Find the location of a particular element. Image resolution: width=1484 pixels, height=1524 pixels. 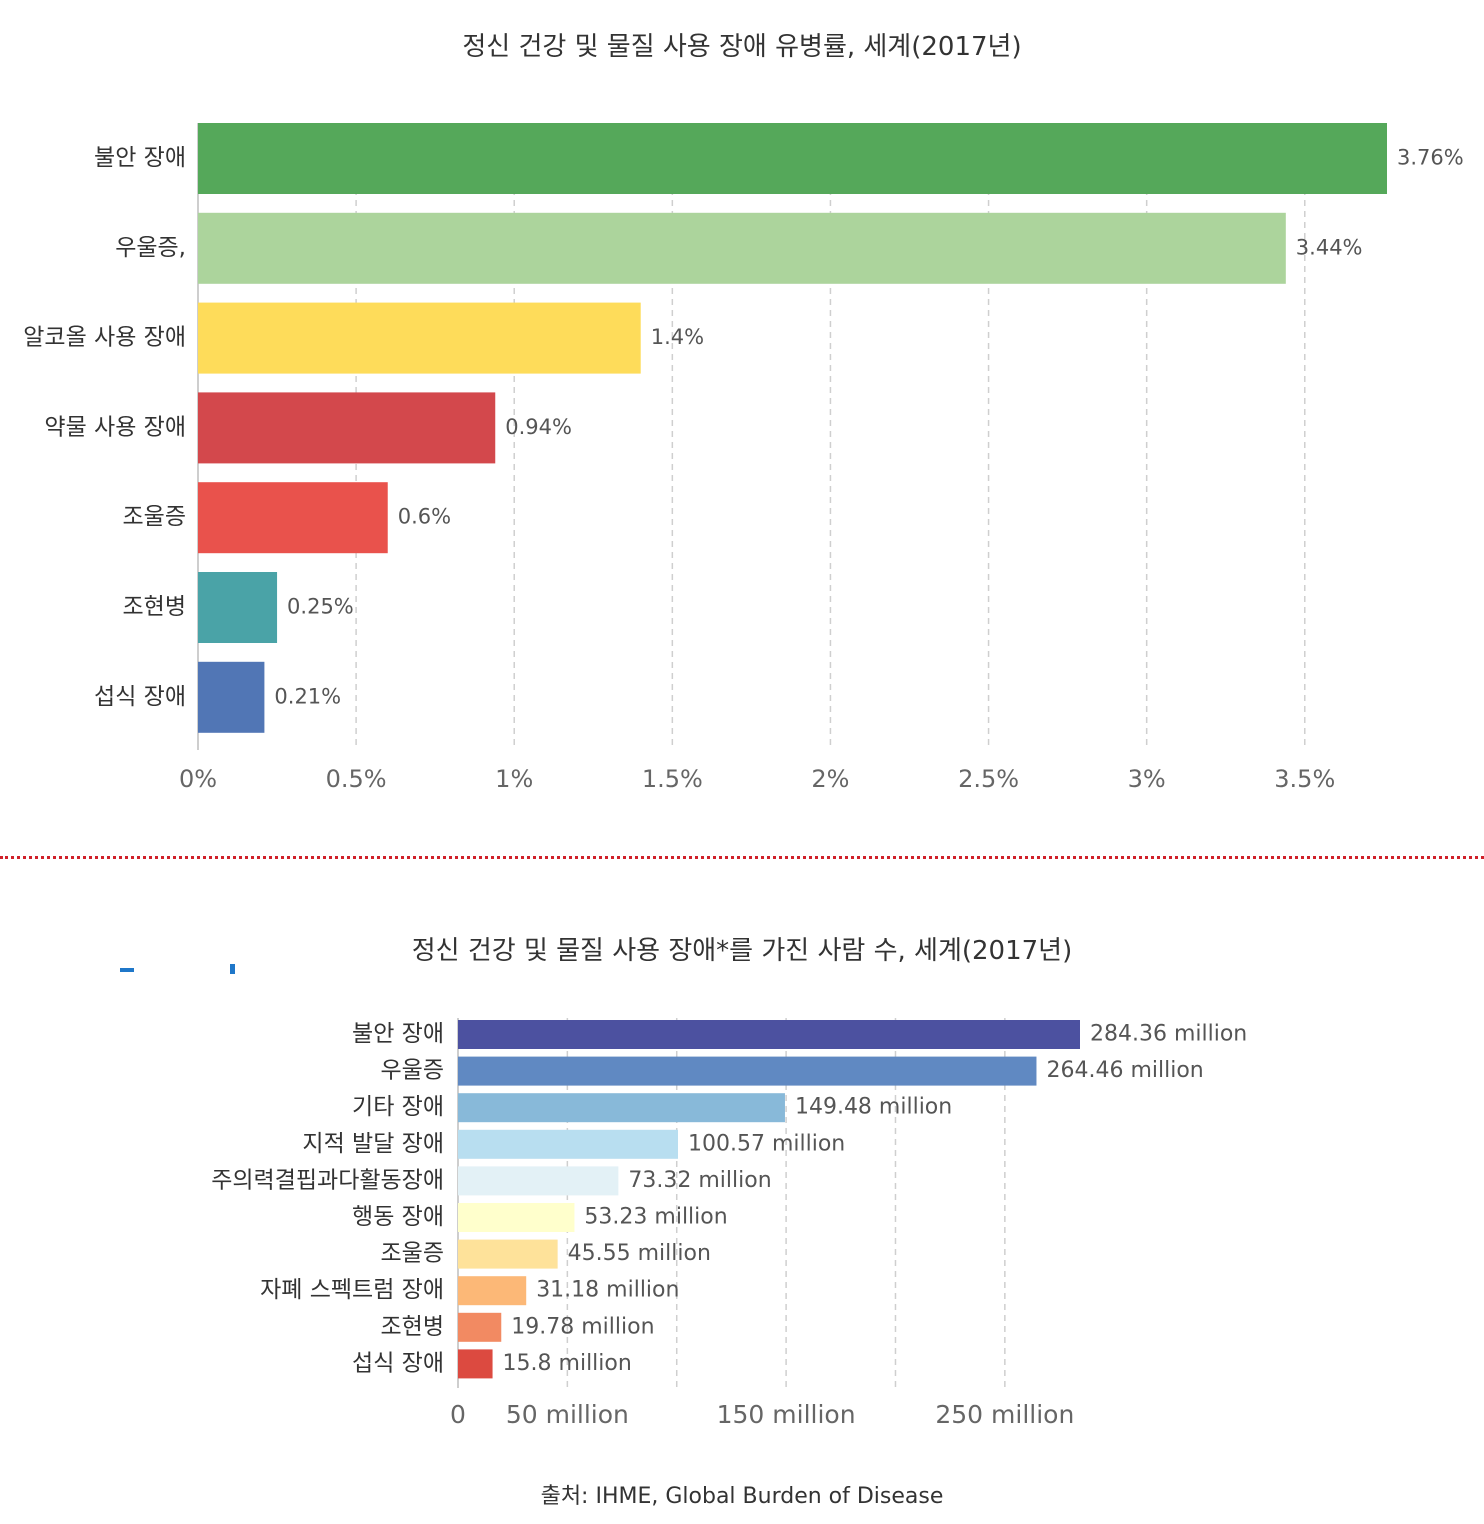

category-label: 우울증 is located at coordinates (412, 1071).